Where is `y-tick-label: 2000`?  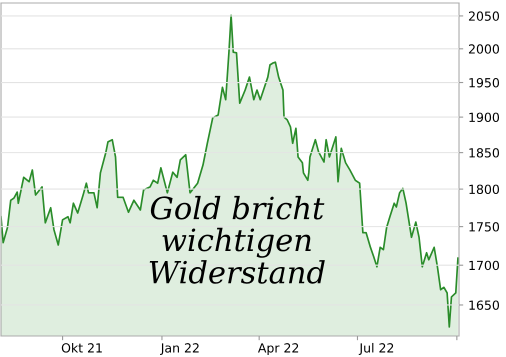 y-tick-label: 2000 is located at coordinates (484, 49).